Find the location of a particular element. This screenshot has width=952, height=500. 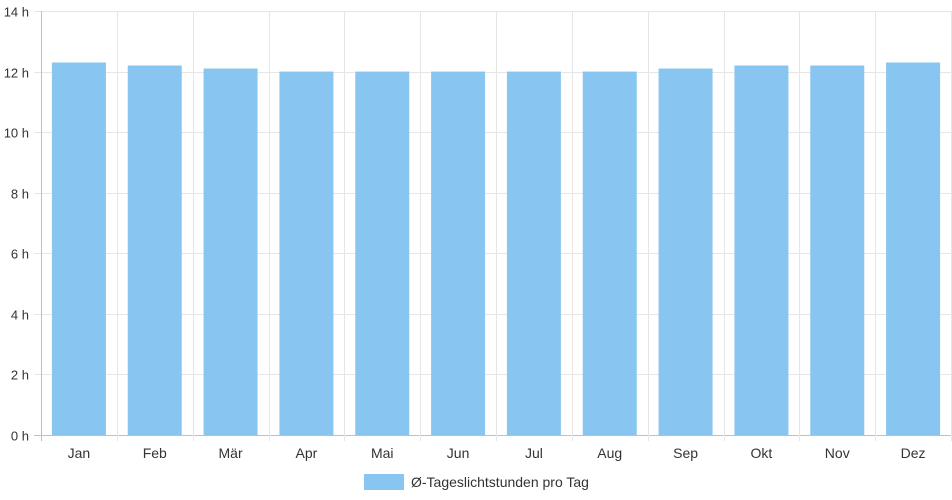

x-tick-label: Jun is located at coordinates (458, 453).